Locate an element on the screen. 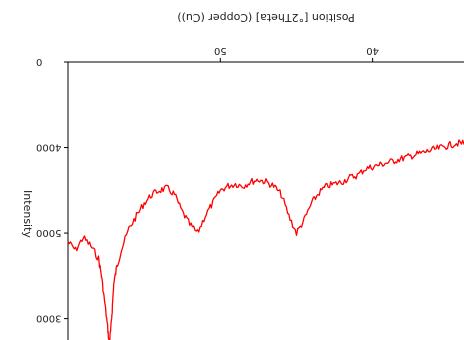 Image resolution: width=464 pixels, height=340 pixels. y-tick-label: 4000 is located at coordinates (48, 147).